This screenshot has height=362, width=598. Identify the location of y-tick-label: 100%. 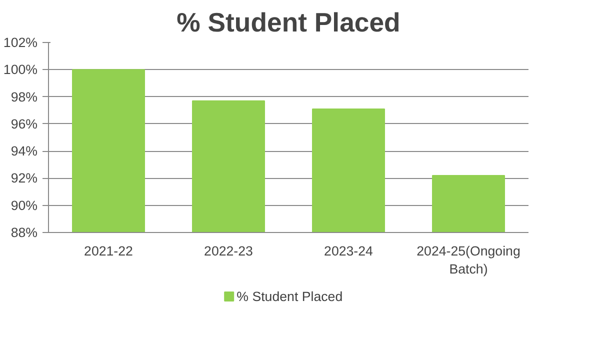
(20, 70).